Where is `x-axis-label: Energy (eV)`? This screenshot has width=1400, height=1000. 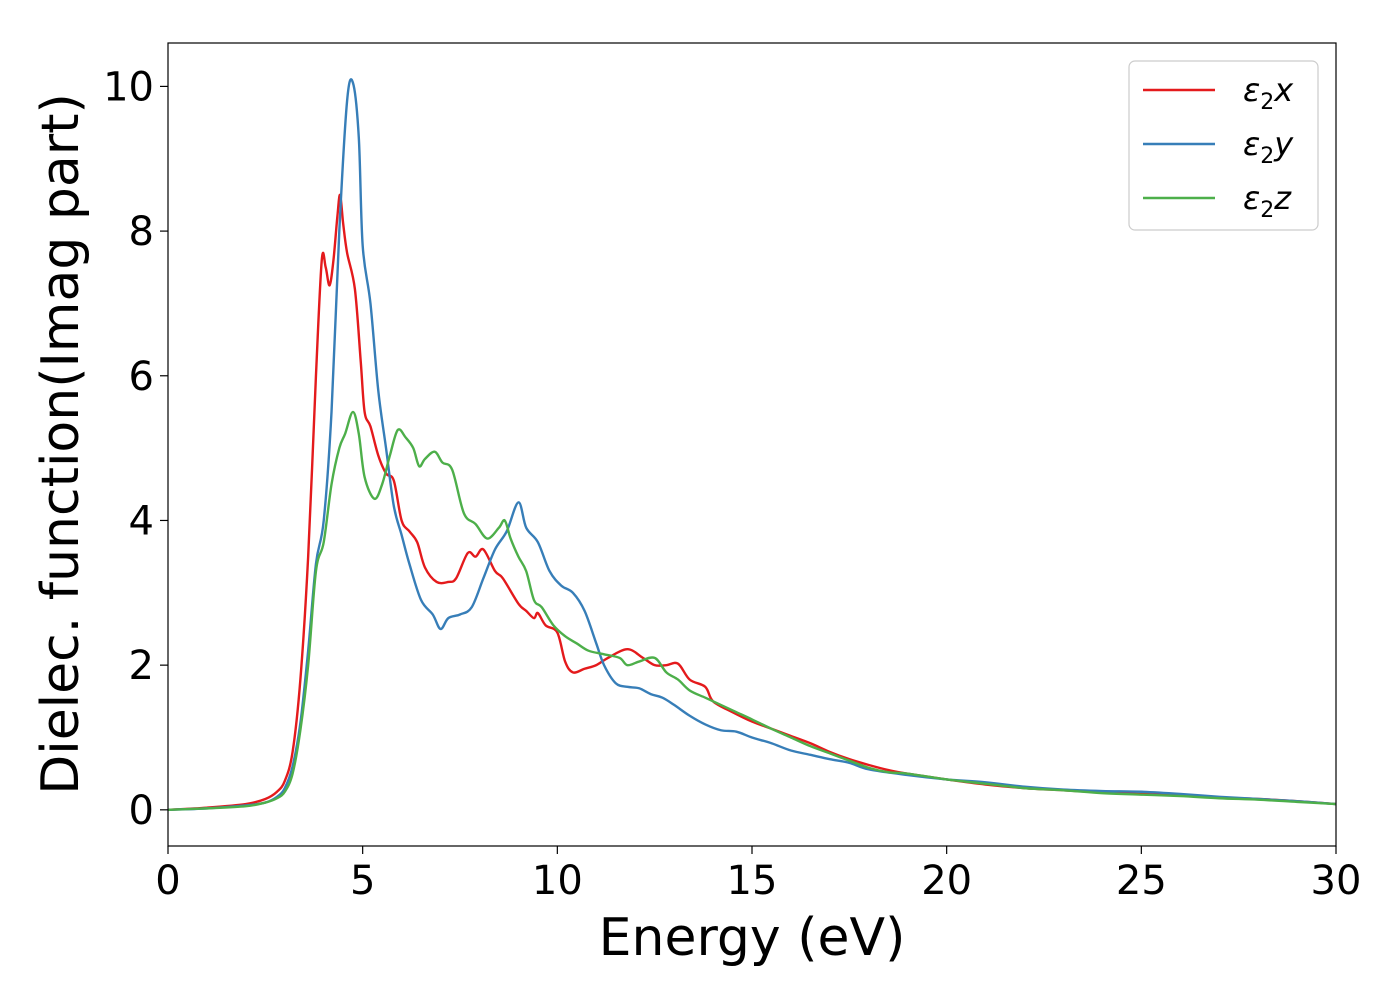
x-axis-label: Energy (eV) is located at coordinates (752, 938).